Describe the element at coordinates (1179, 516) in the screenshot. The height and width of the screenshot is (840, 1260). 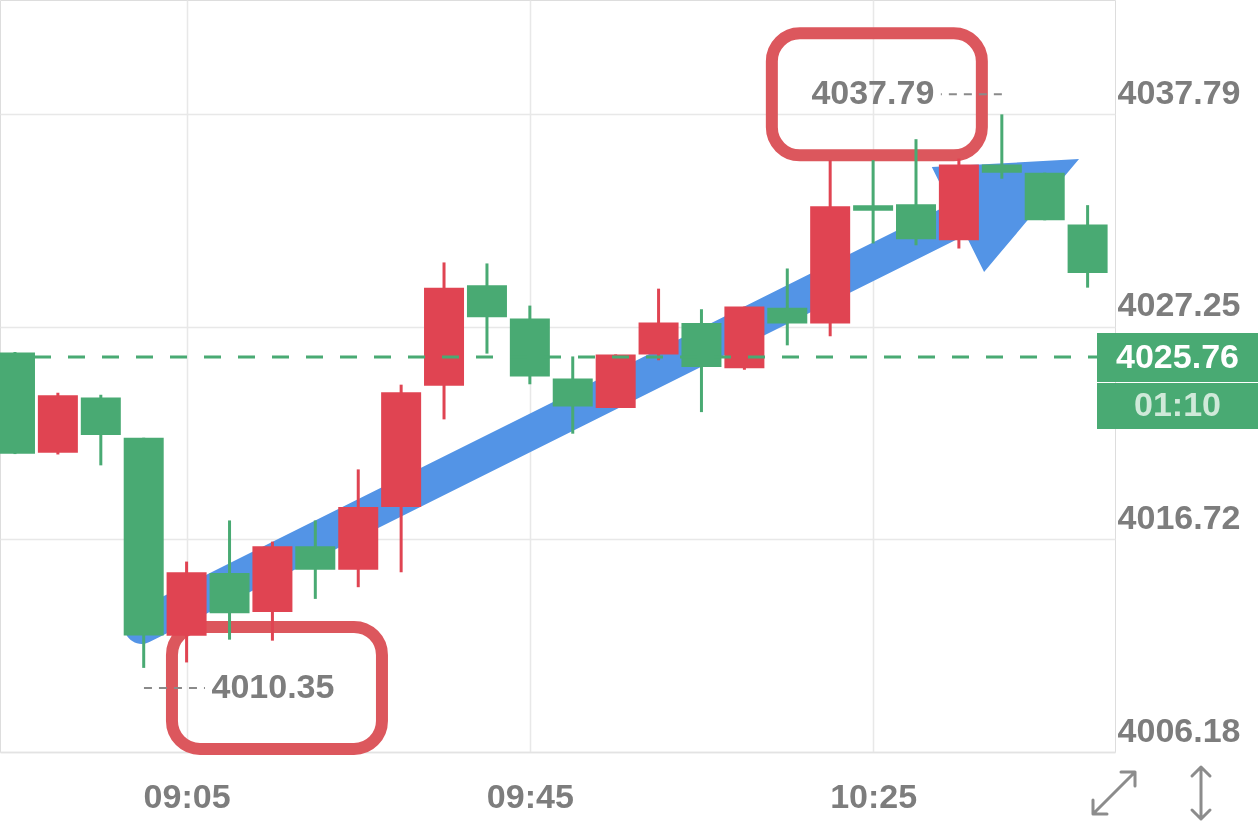
I see `y-tick-label: 4016.72` at that location.